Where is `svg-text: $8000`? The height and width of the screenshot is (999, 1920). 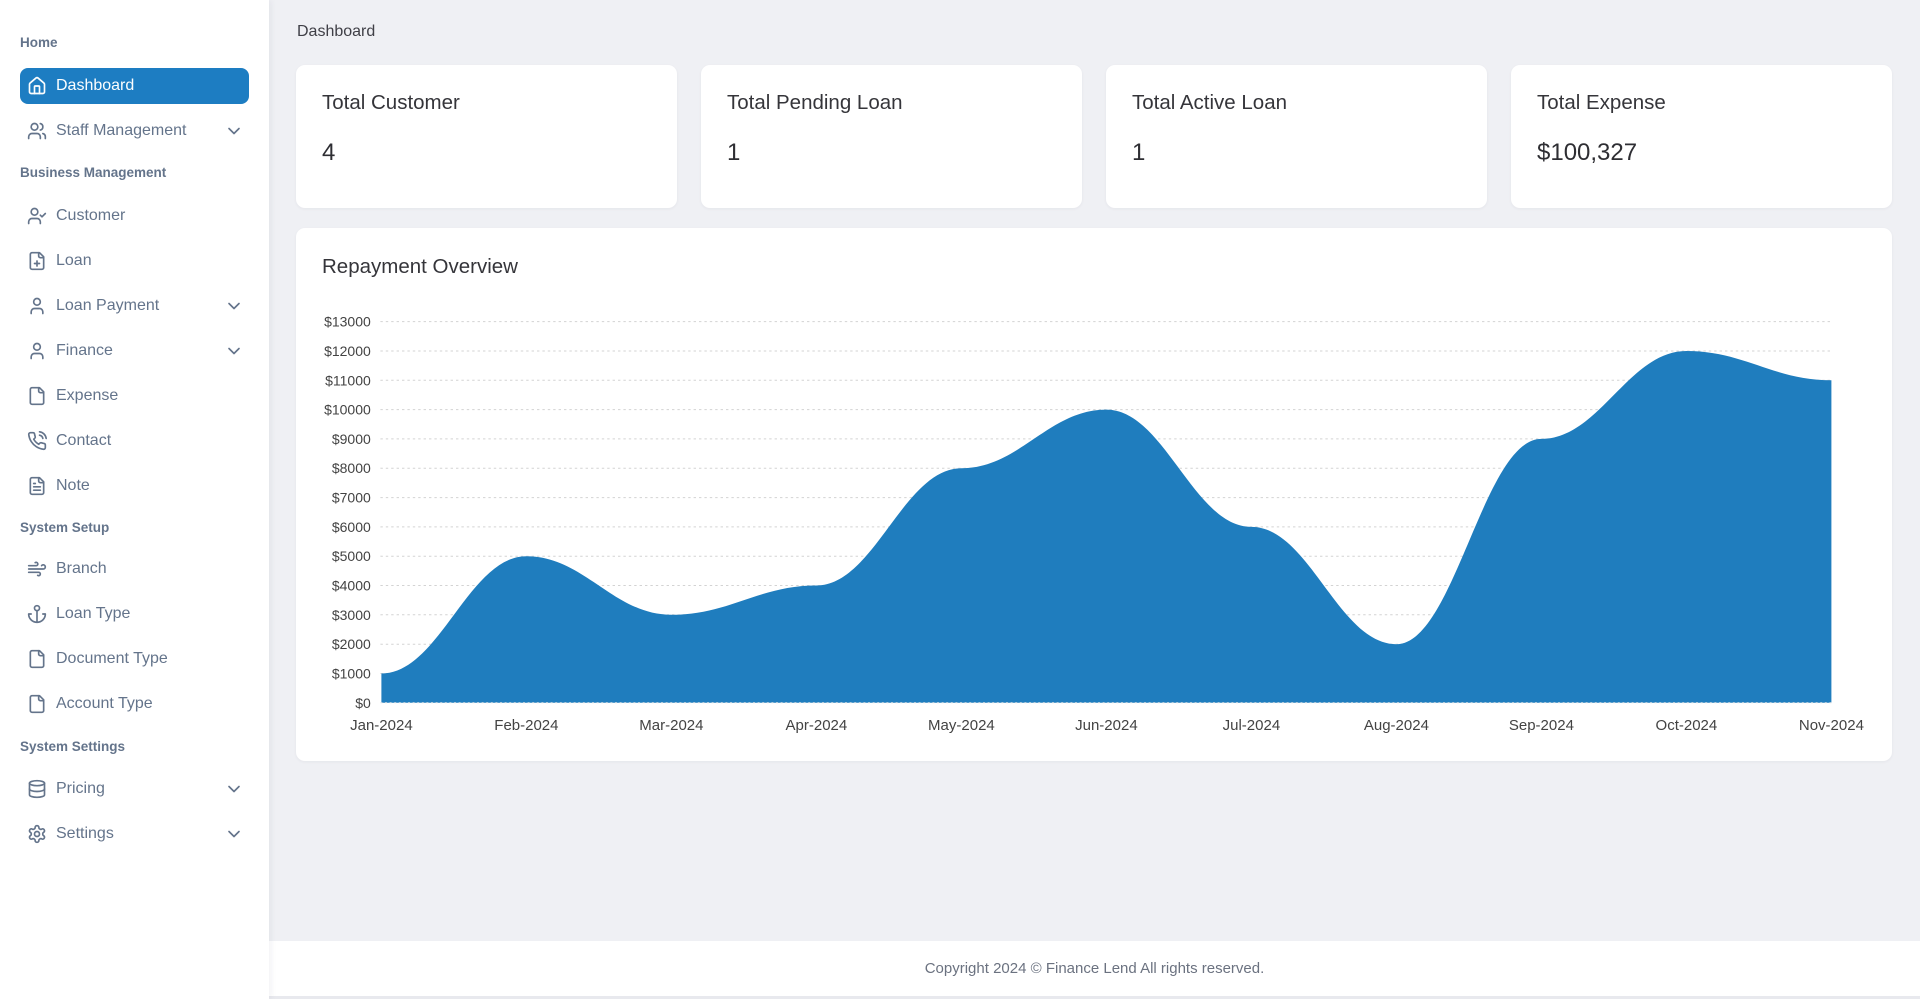
svg-text: $8000 is located at coordinates (351, 468).